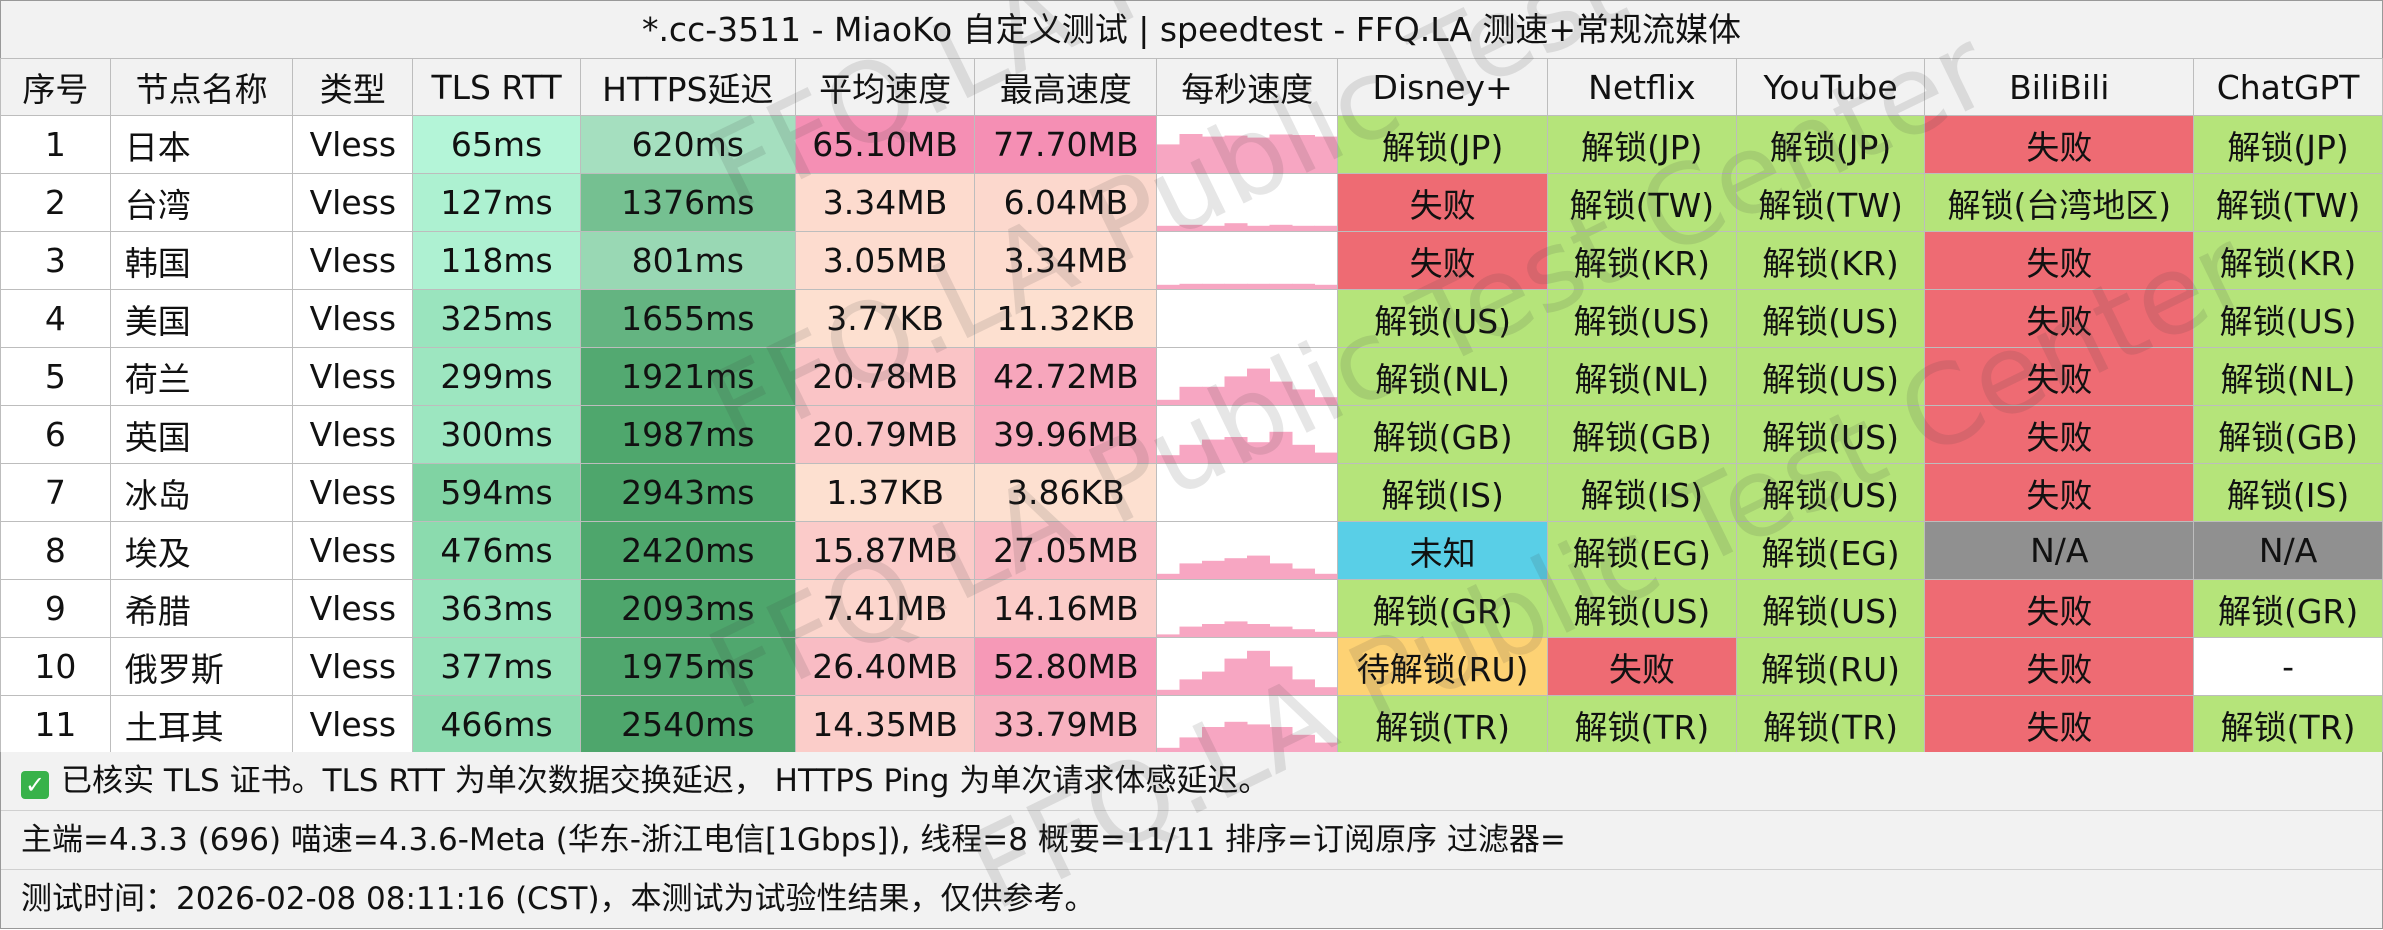 This screenshot has height=930, width=2383. Describe the element at coordinates (1443, 724) in the screenshot. I see `cell-disney: 解锁(TR)` at that location.